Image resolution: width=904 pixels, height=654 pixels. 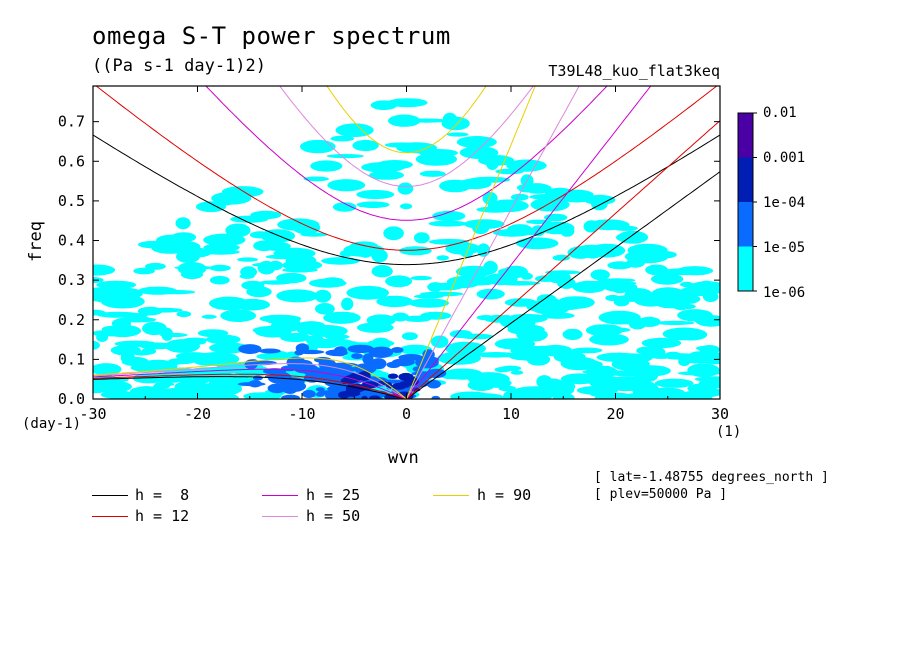 I want to click on x-tick-label: -30, so click(x=92, y=414).